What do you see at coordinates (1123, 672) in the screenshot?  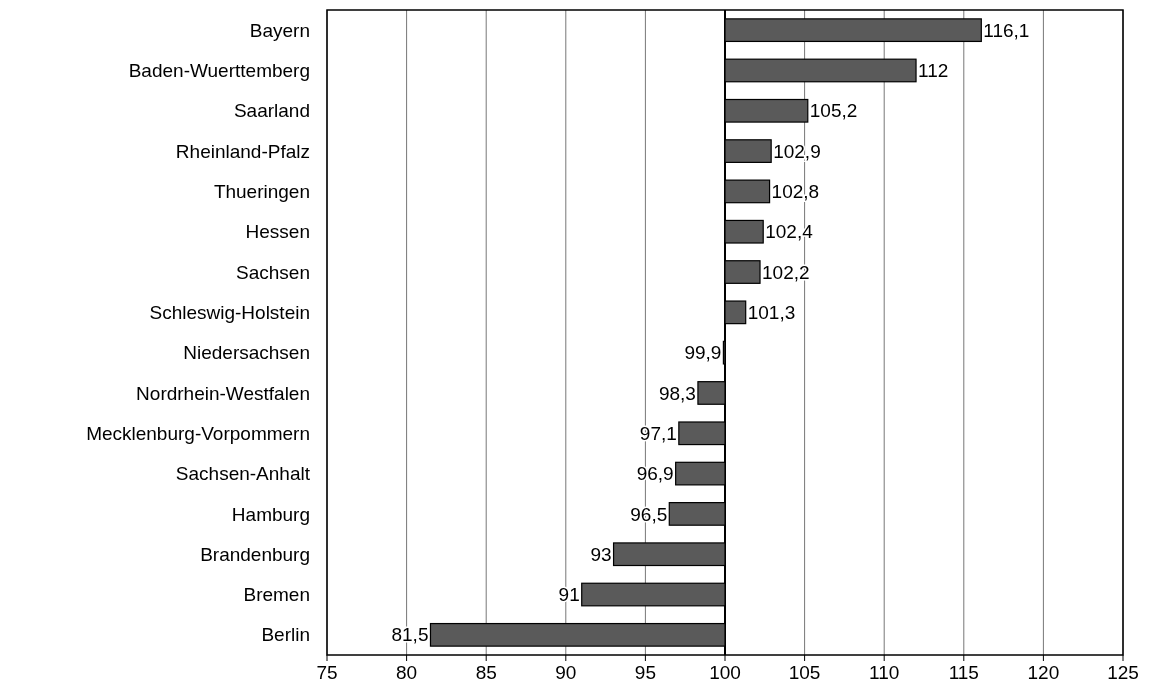 I see `x-tick-label: 125` at bounding box center [1123, 672].